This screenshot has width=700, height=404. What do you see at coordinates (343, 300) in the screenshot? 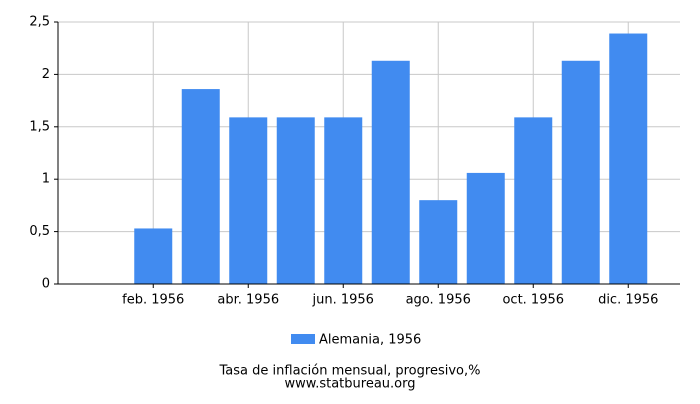
I see `x-tick-label: jun. 1956` at bounding box center [343, 300].